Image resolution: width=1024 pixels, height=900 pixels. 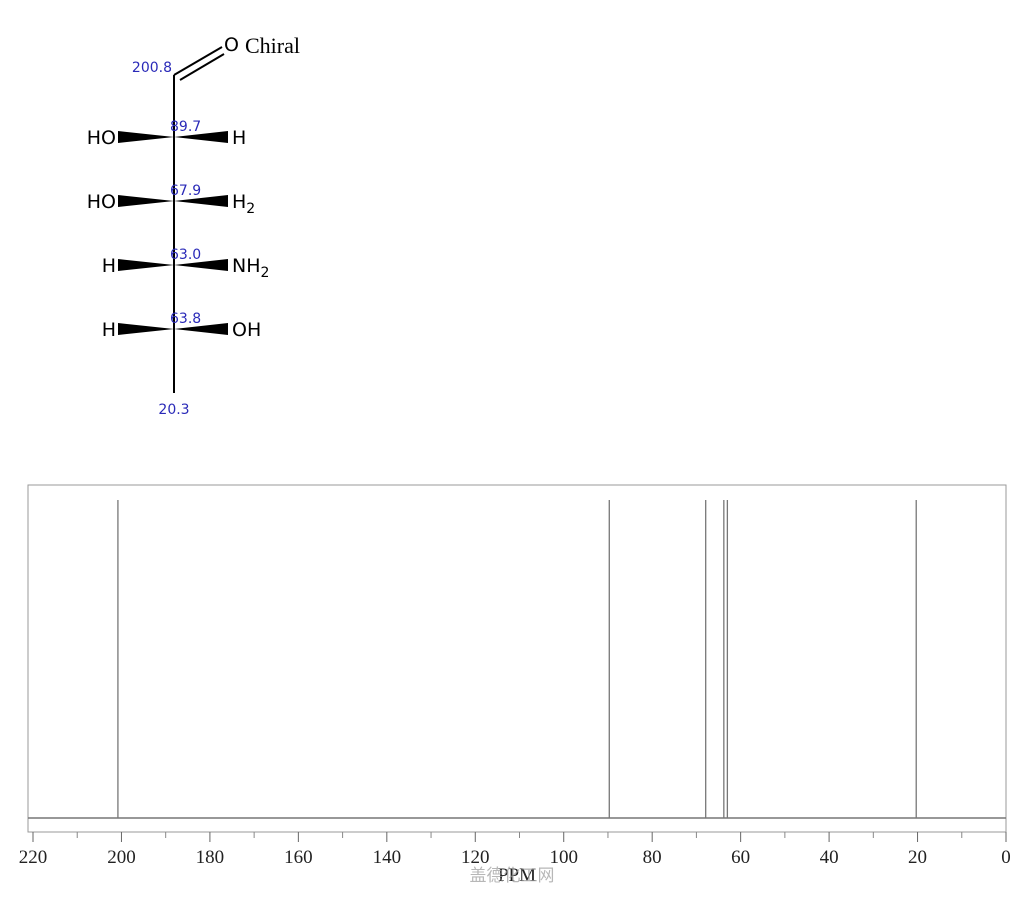 What do you see at coordinates (475, 857) in the screenshot?
I see `x-tick-label: 120` at bounding box center [475, 857].